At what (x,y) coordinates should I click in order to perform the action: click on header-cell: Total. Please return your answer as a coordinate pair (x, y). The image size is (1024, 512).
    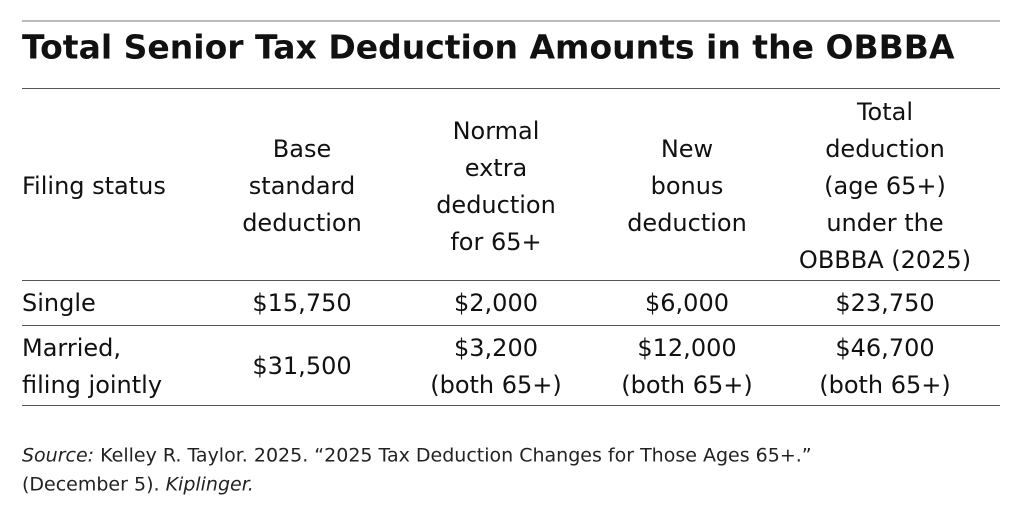
    Looking at the image, I should click on (885, 112).